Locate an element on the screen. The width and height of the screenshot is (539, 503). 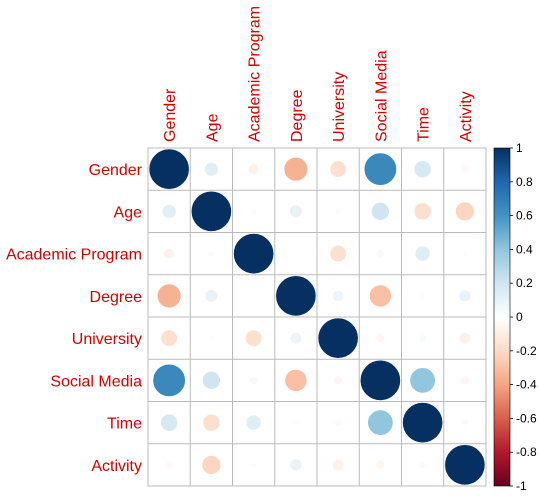
corr-circle-social-media-activity is located at coordinates (465, 380).